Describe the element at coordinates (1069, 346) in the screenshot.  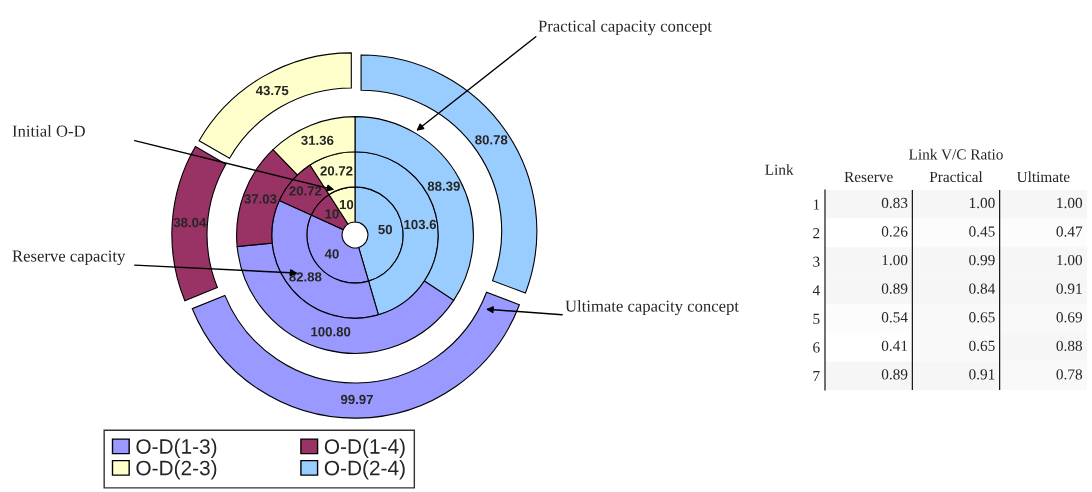
I see `data-label: 0.88` at that location.